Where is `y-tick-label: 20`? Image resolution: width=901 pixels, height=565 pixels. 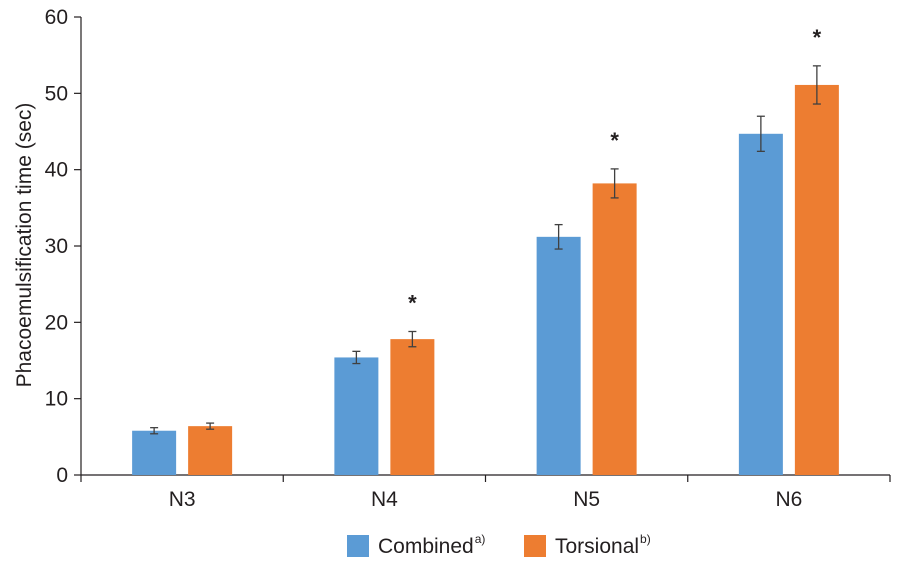 y-tick-label: 20 is located at coordinates (56, 322).